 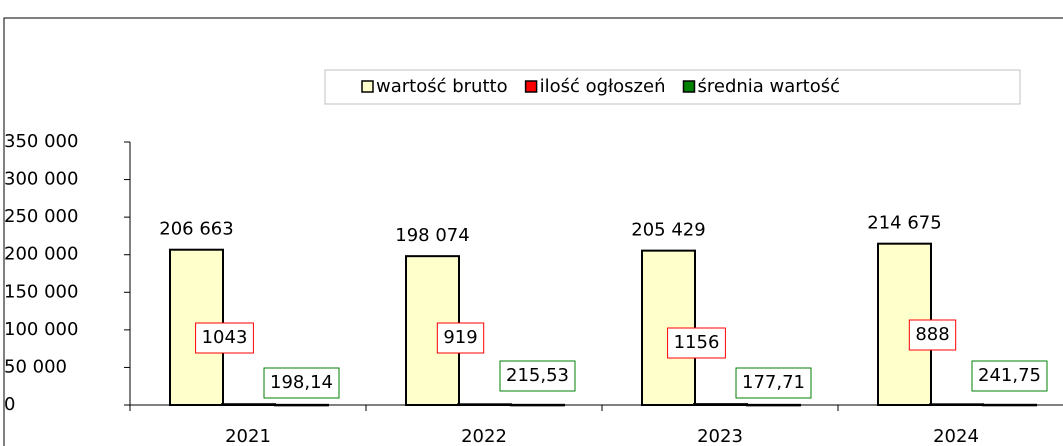 I want to click on data-label: 888, so click(x=932, y=334).